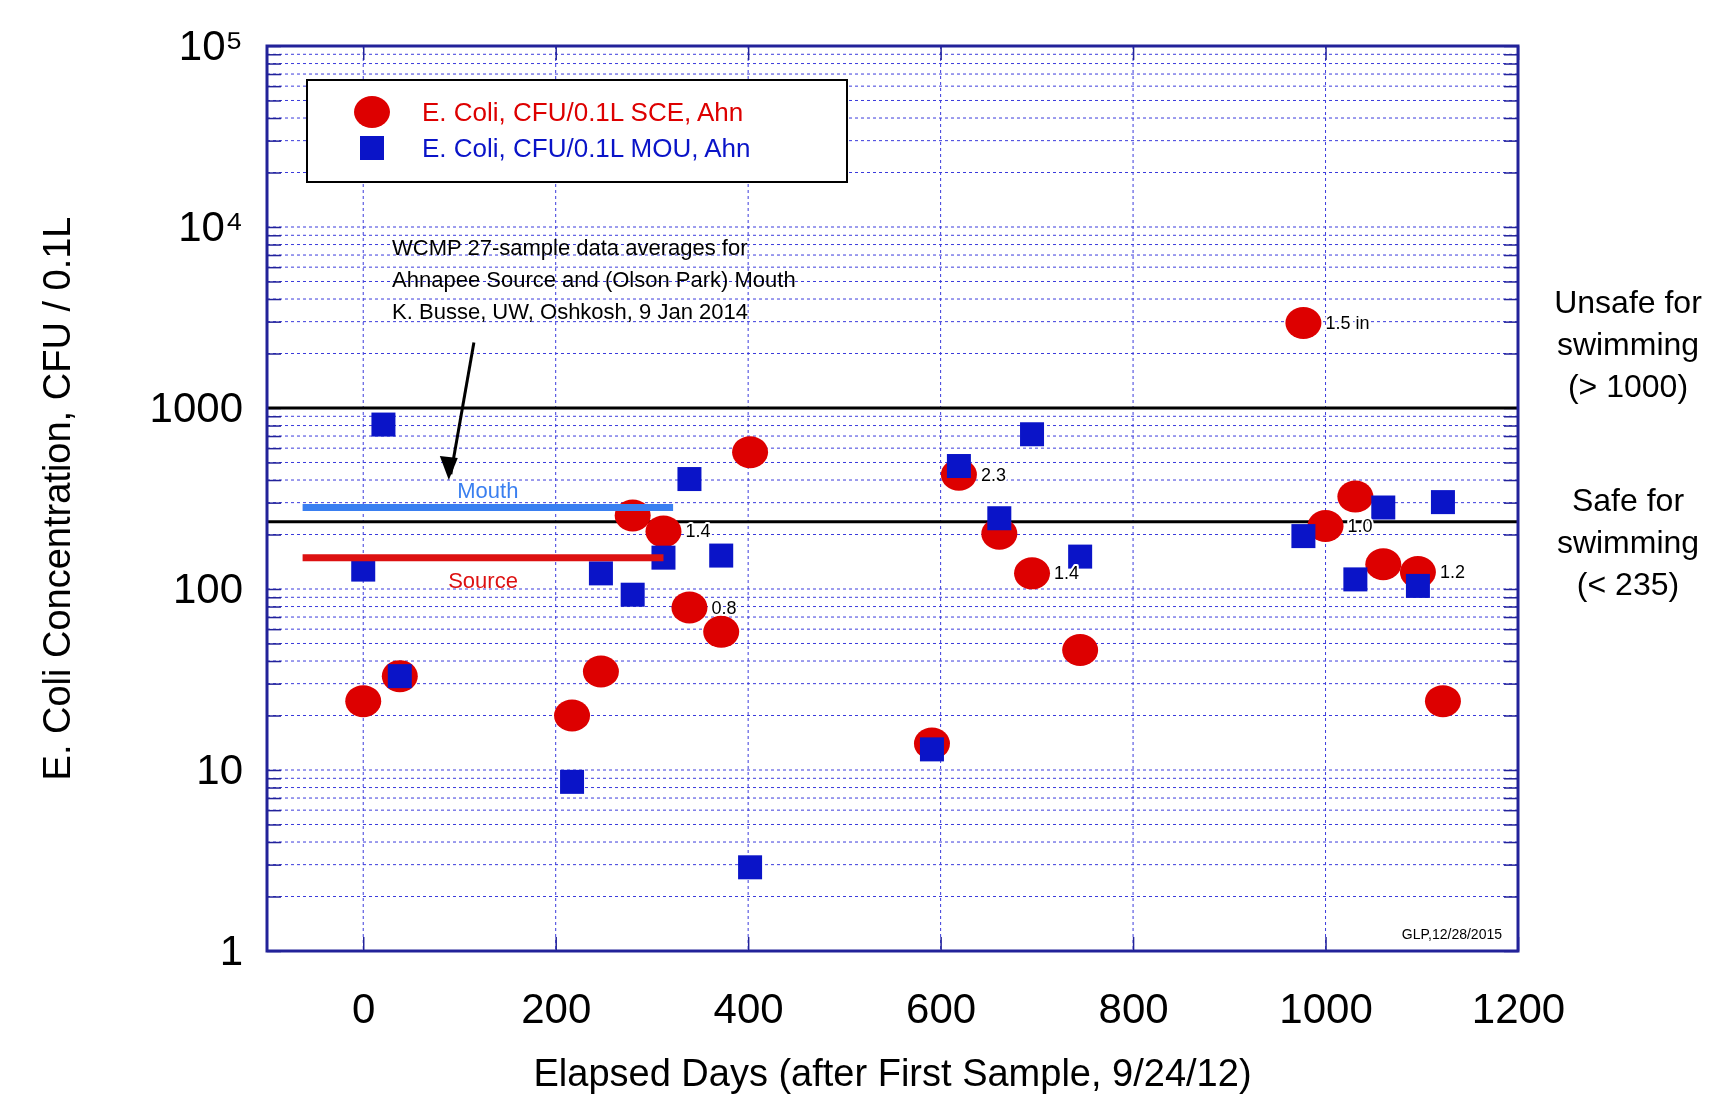 This screenshot has height=1104, width=1716. What do you see at coordinates (1133, 1008) in the screenshot?
I see `x-tick-label: 800` at bounding box center [1133, 1008].